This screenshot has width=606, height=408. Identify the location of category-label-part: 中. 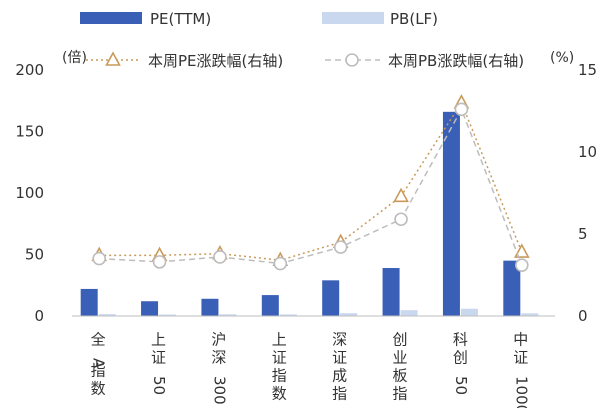
(520, 340).